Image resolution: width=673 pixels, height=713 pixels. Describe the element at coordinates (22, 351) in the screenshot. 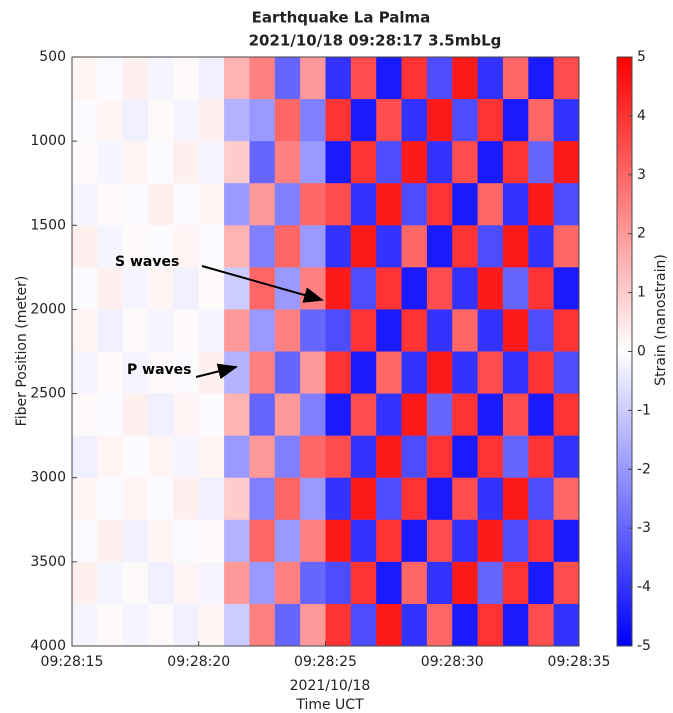

I see `y-axis-label: Fiber Position (meter)` at that location.